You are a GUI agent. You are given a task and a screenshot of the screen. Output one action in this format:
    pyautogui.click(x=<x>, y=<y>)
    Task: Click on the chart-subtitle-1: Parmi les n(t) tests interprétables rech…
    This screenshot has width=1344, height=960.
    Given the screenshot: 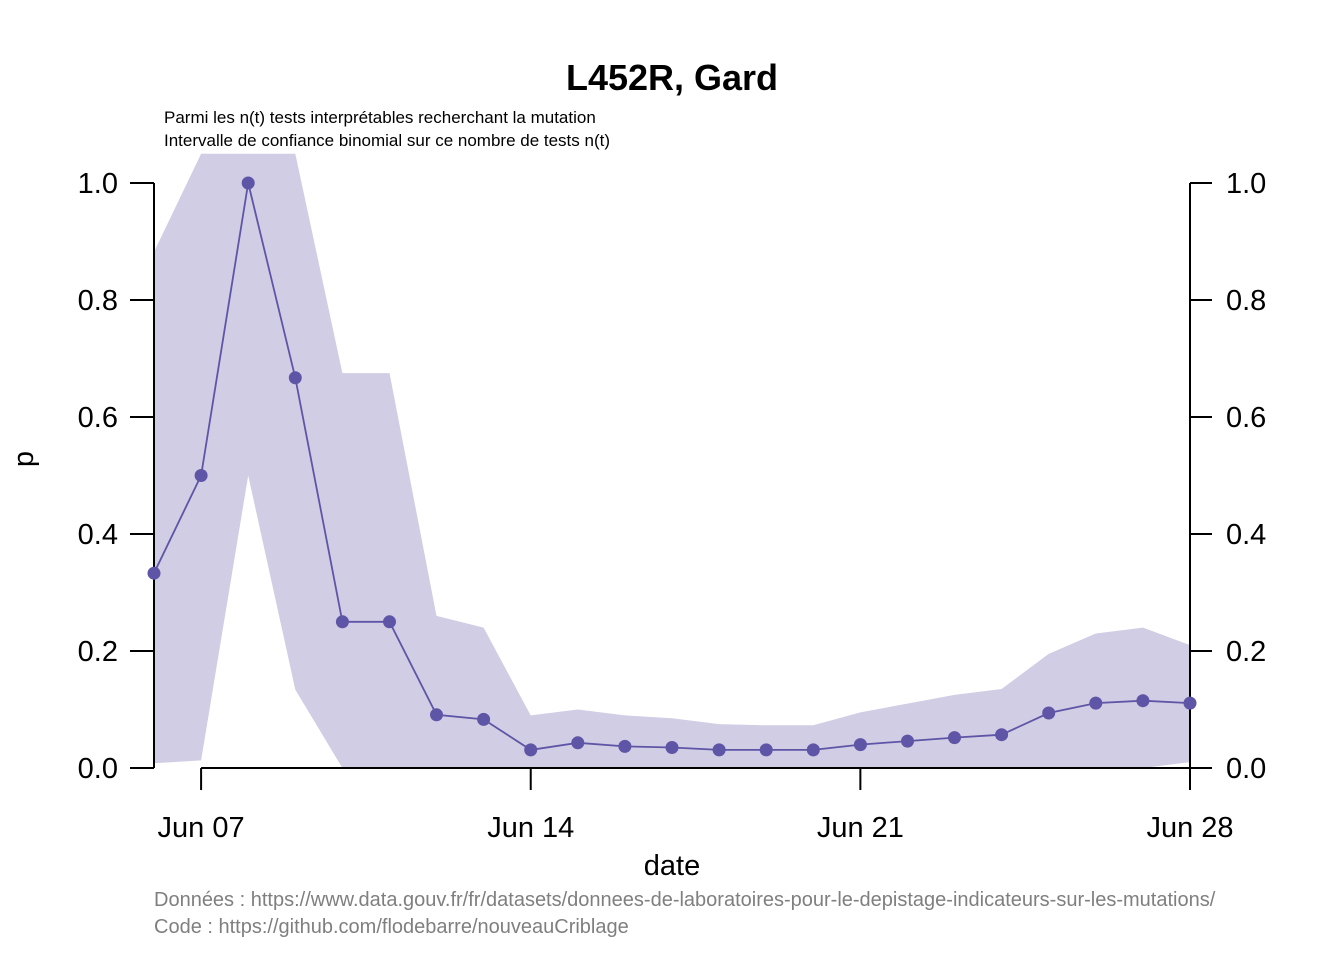 What is the action you would take?
    pyautogui.click(x=380, y=117)
    